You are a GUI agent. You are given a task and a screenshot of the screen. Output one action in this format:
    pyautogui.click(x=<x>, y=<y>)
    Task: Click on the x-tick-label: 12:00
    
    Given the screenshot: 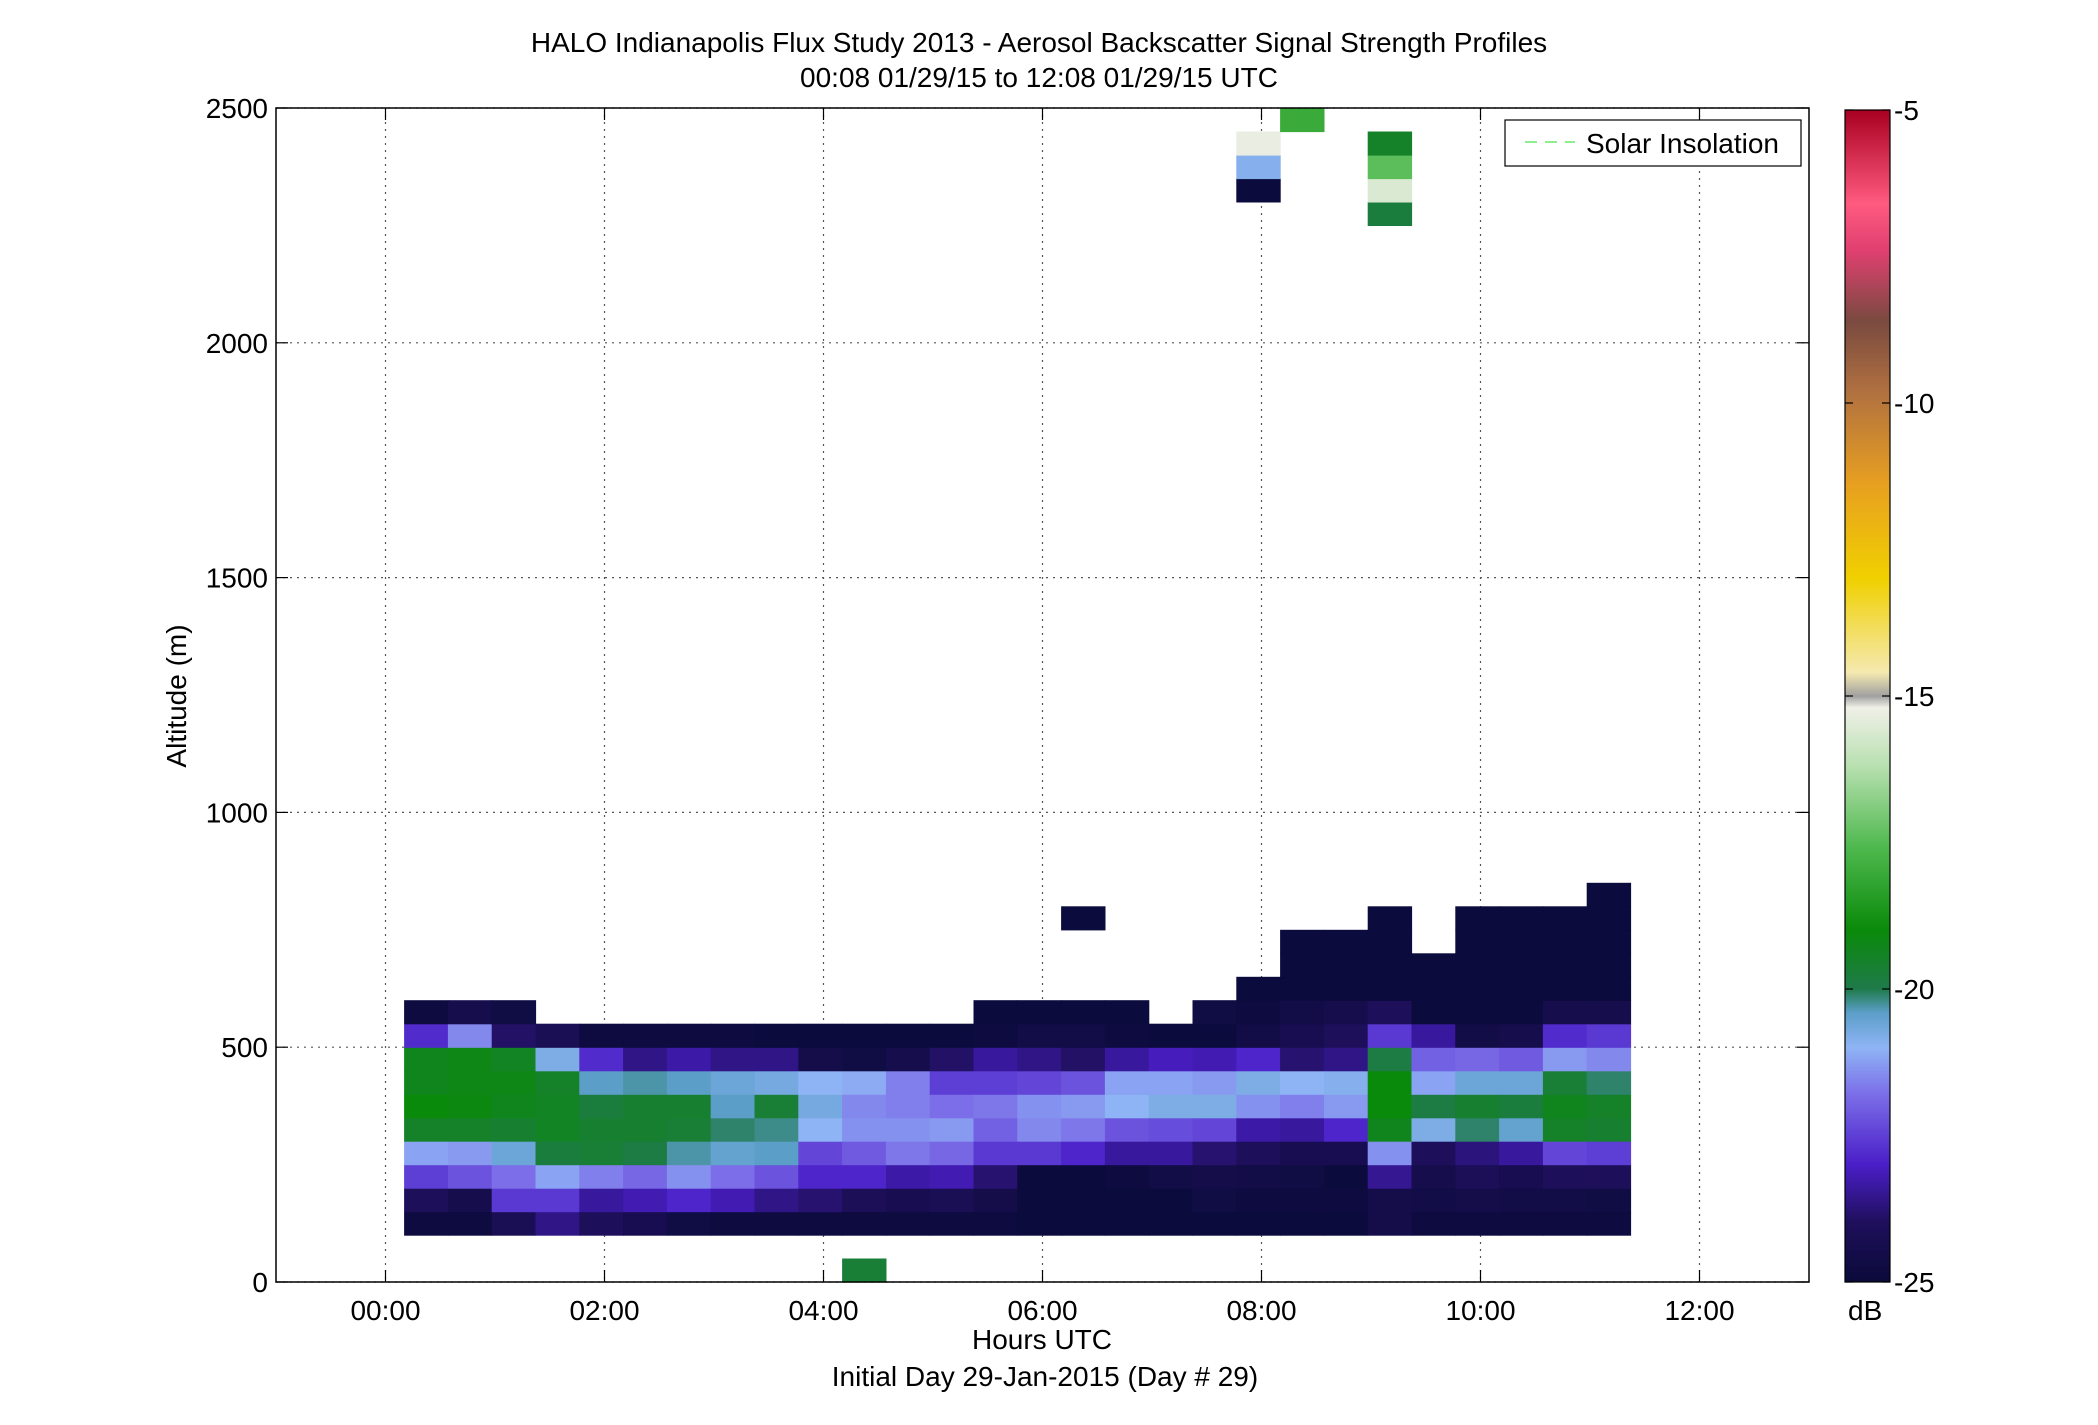 What is the action you would take?
    pyautogui.click(x=1699, y=1310)
    